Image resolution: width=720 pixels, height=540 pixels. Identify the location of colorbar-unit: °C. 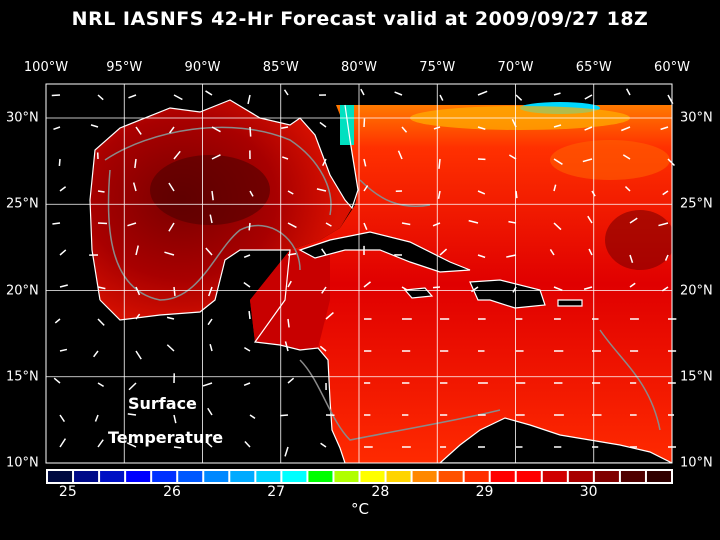
(360, 509).